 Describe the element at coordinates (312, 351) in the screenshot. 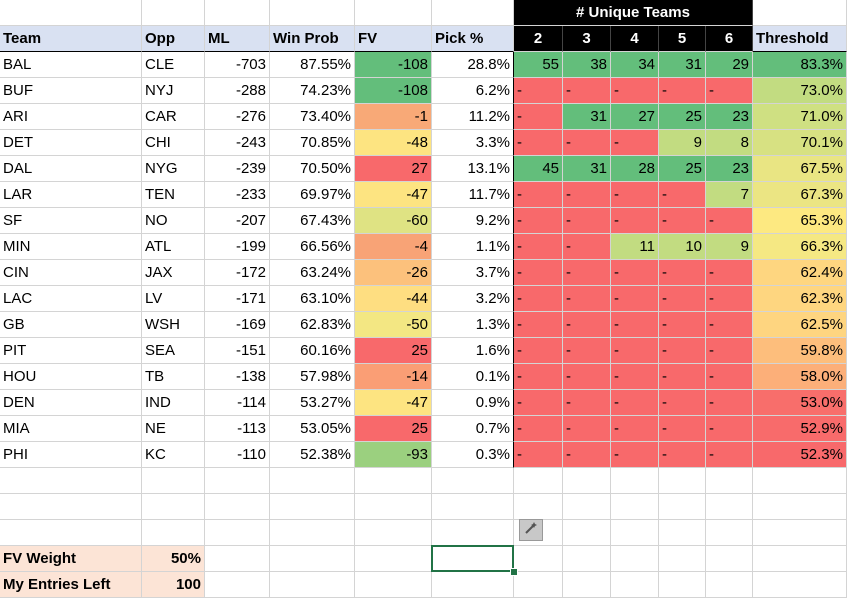

I see `cell-win: 60.16%` at that location.